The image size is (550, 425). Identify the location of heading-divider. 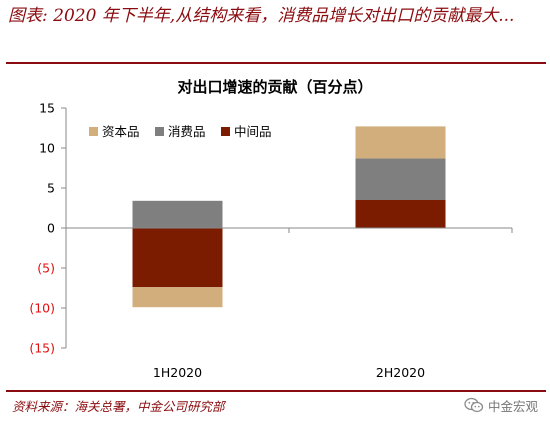
(276, 63).